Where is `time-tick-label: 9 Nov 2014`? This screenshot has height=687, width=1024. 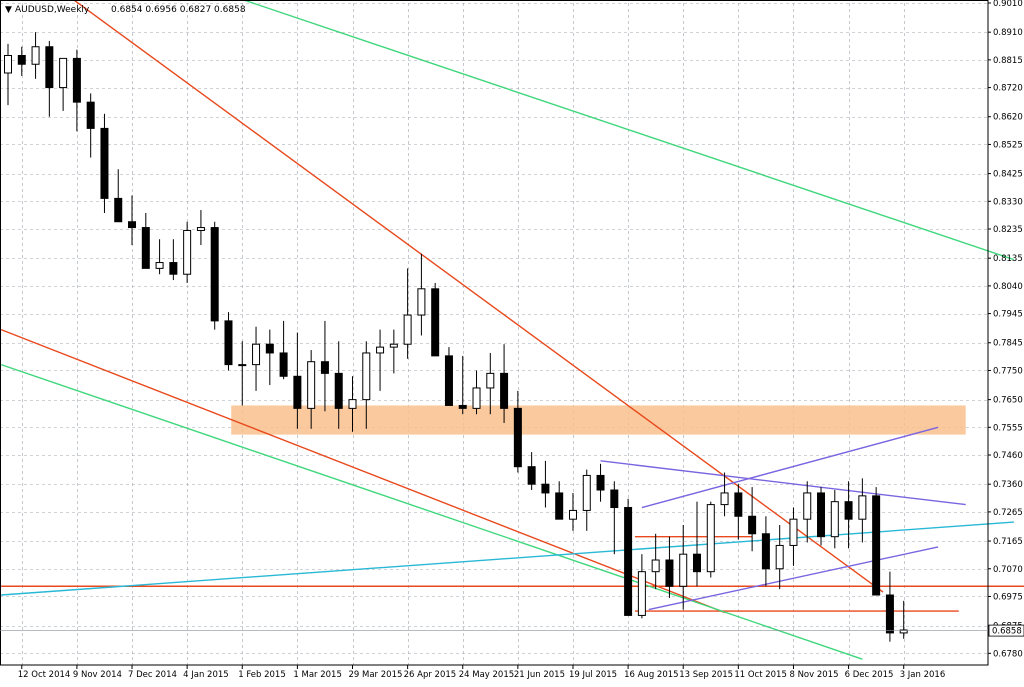 time-tick-label: 9 Nov 2014 is located at coordinates (97, 675).